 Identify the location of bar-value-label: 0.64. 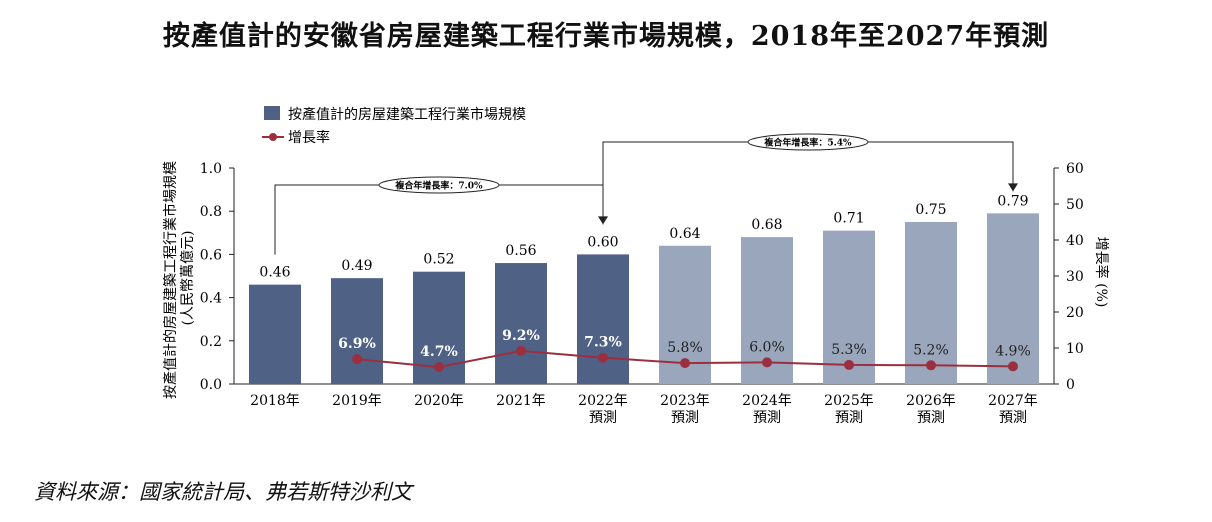
(684, 234).